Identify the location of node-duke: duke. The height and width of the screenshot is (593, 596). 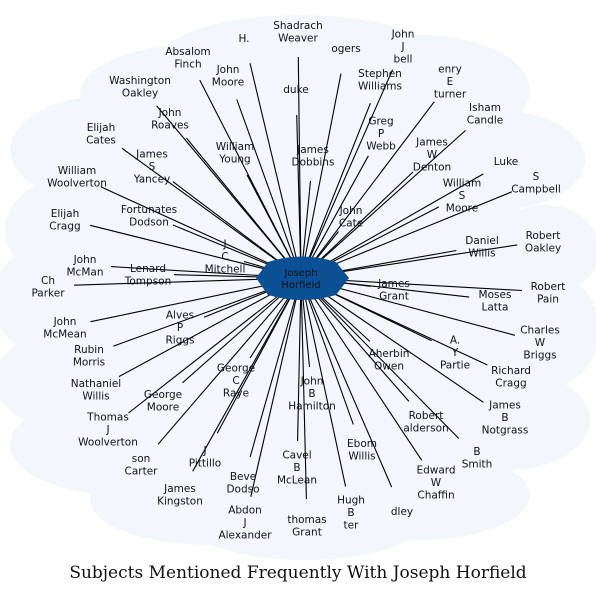
(296, 90).